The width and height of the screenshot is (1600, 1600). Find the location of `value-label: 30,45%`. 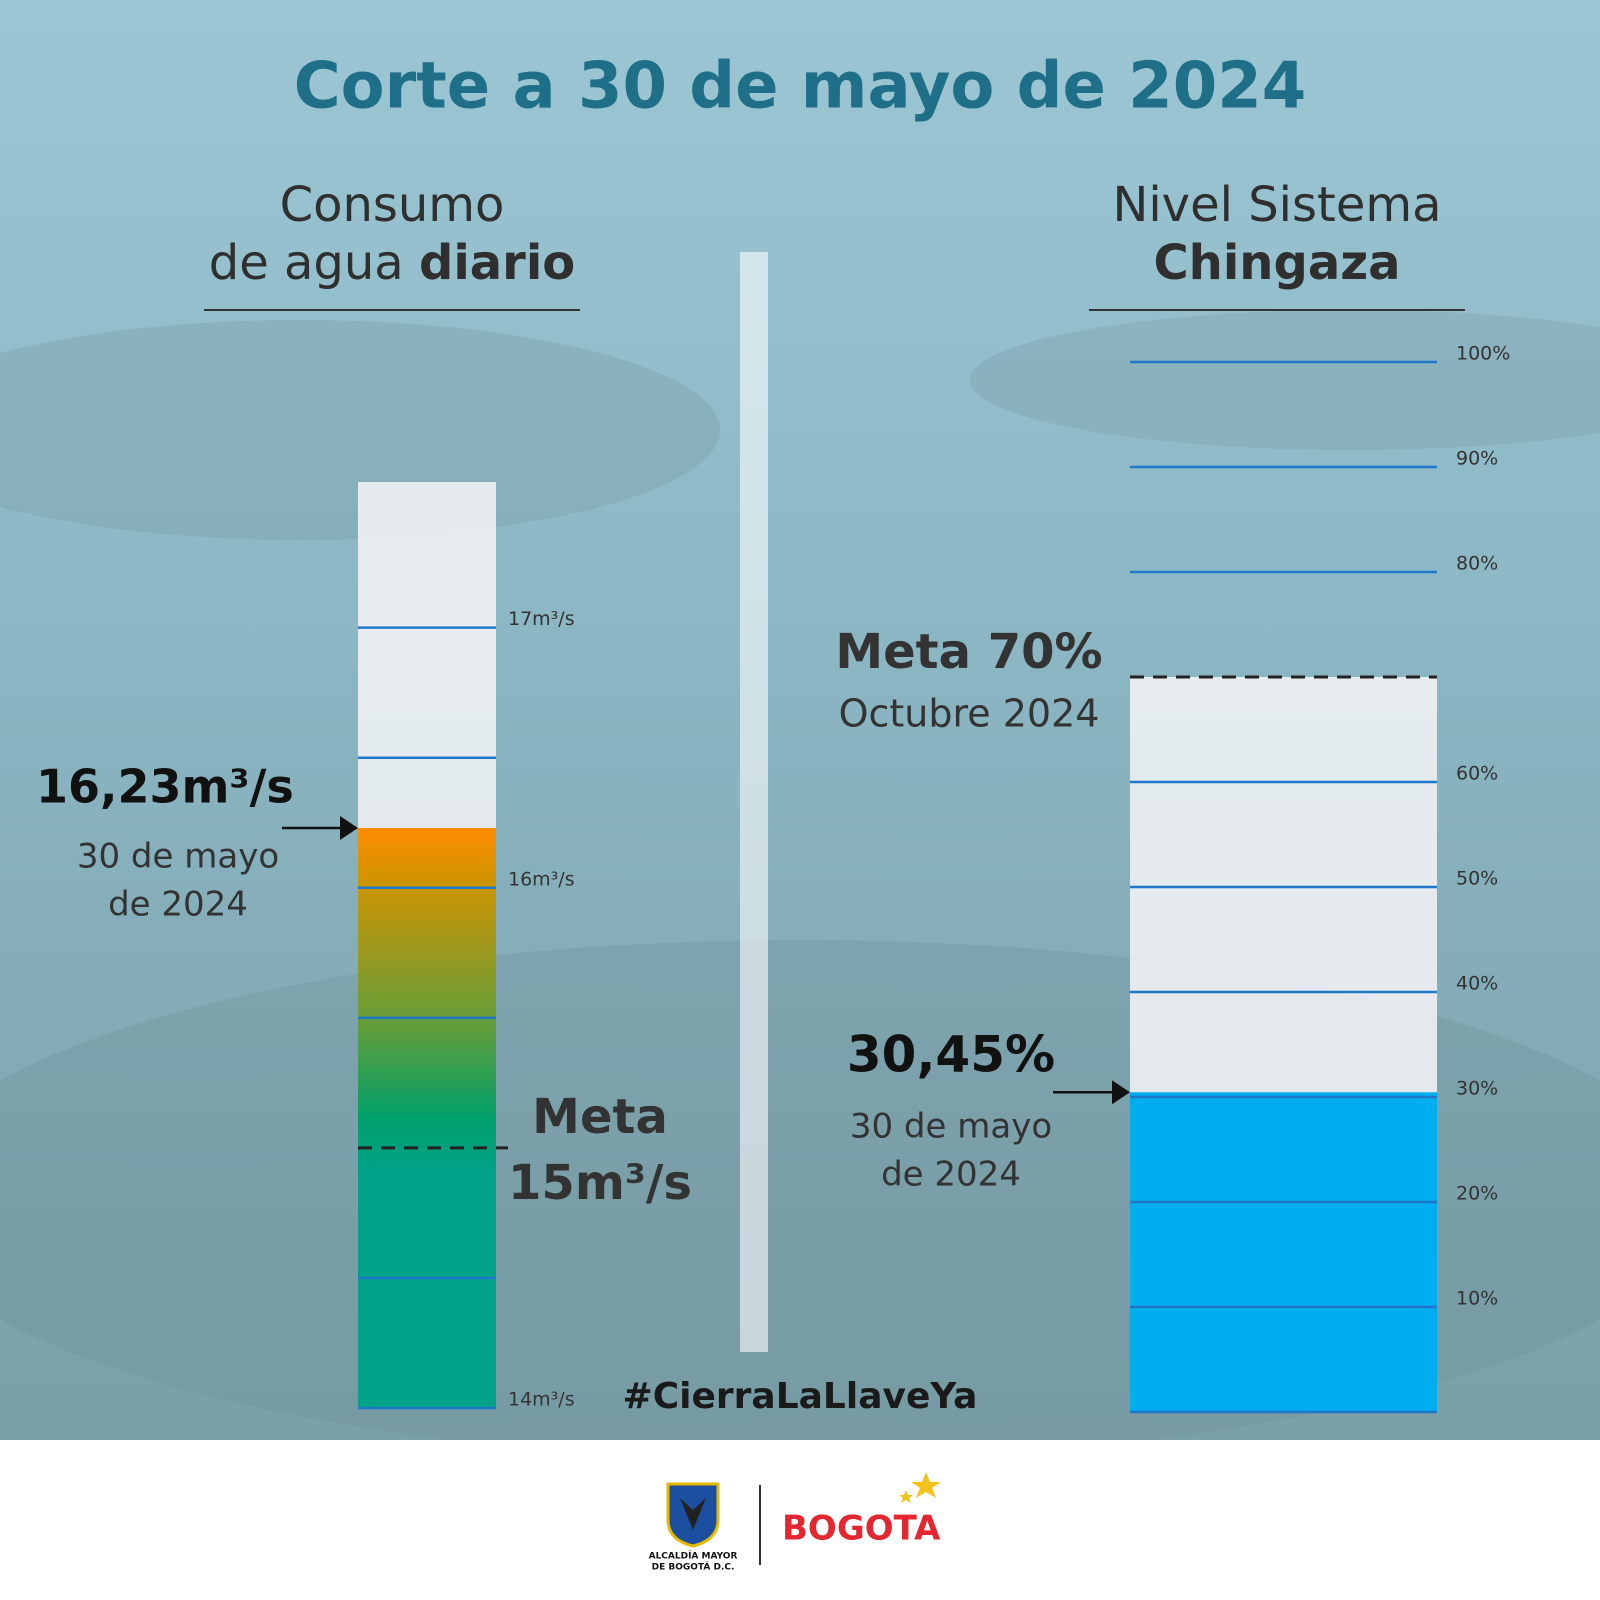

value-label: 30,45% is located at coordinates (951, 1055).